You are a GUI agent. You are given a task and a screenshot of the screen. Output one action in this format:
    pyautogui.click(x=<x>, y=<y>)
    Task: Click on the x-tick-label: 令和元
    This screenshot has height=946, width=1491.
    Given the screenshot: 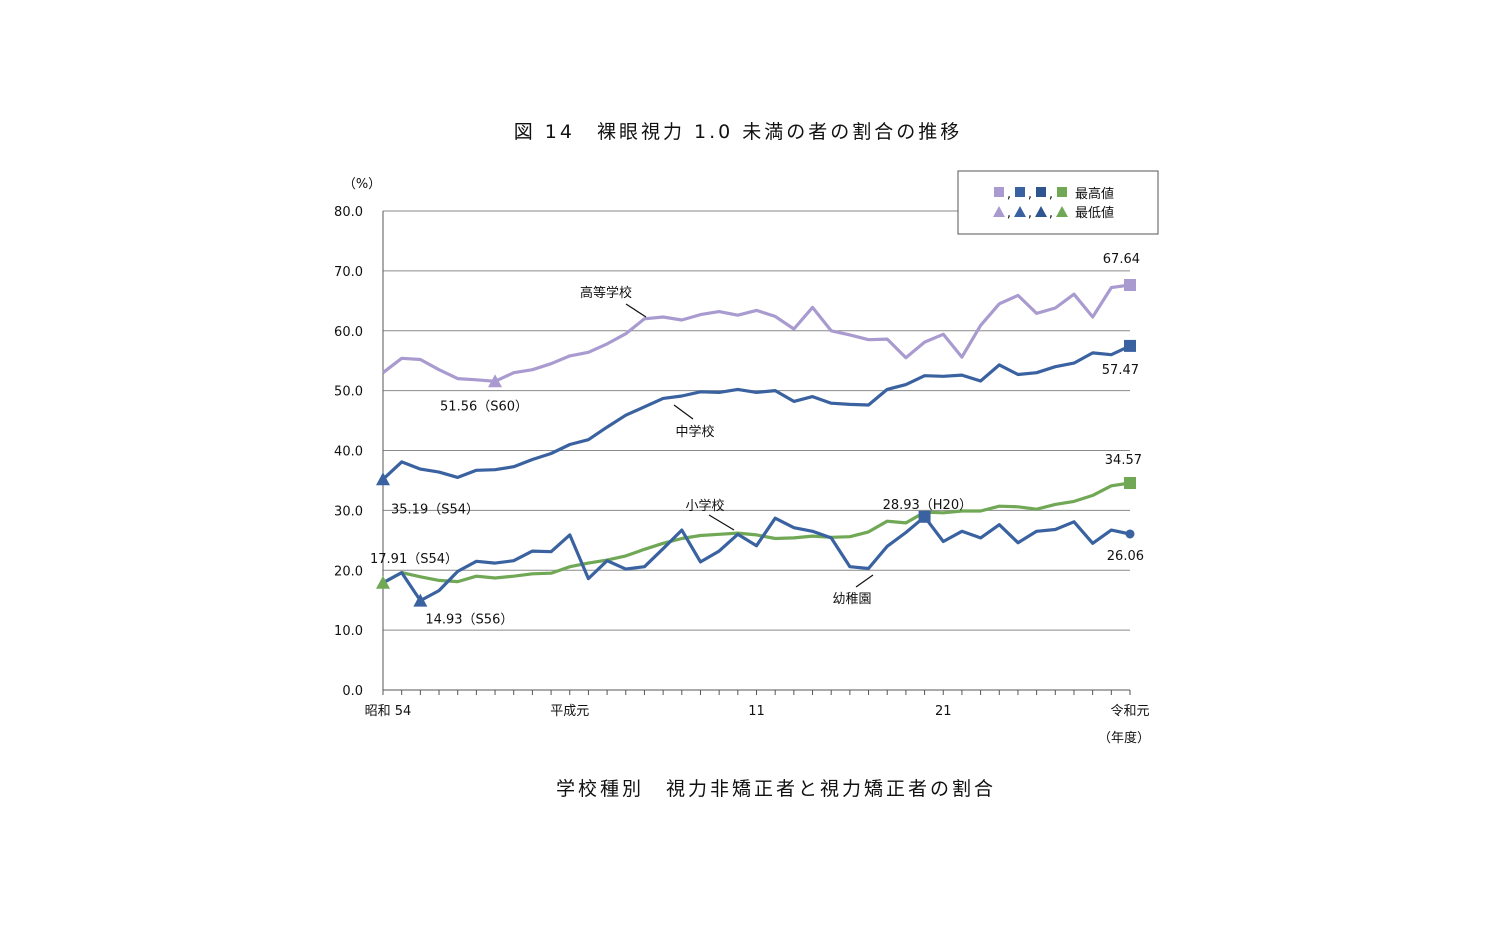 What is the action you would take?
    pyautogui.click(x=1129, y=711)
    